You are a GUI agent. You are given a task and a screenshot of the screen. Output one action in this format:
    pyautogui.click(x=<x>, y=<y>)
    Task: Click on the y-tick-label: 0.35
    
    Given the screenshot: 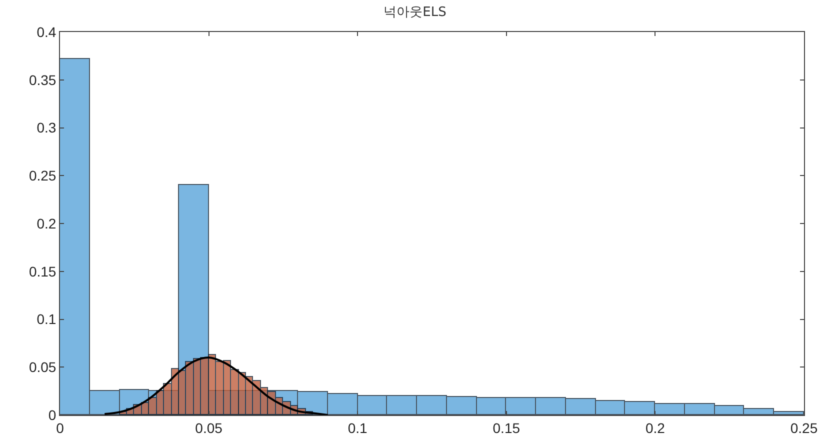 What is the action you would take?
    pyautogui.click(x=42, y=80)
    